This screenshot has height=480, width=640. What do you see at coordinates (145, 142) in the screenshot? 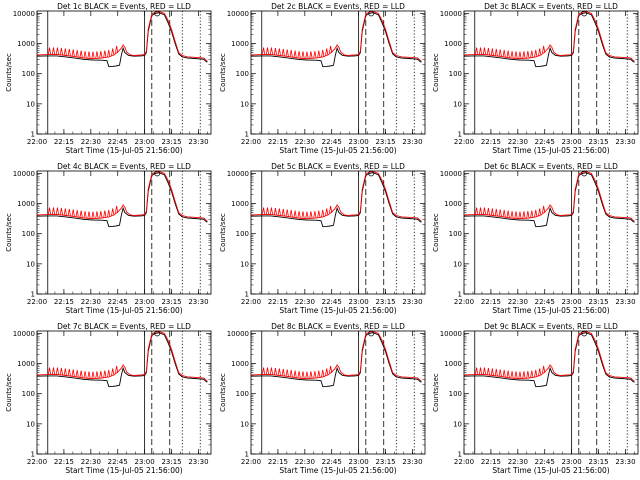
I see `x-tick-label: 23:00` at bounding box center [145, 142].